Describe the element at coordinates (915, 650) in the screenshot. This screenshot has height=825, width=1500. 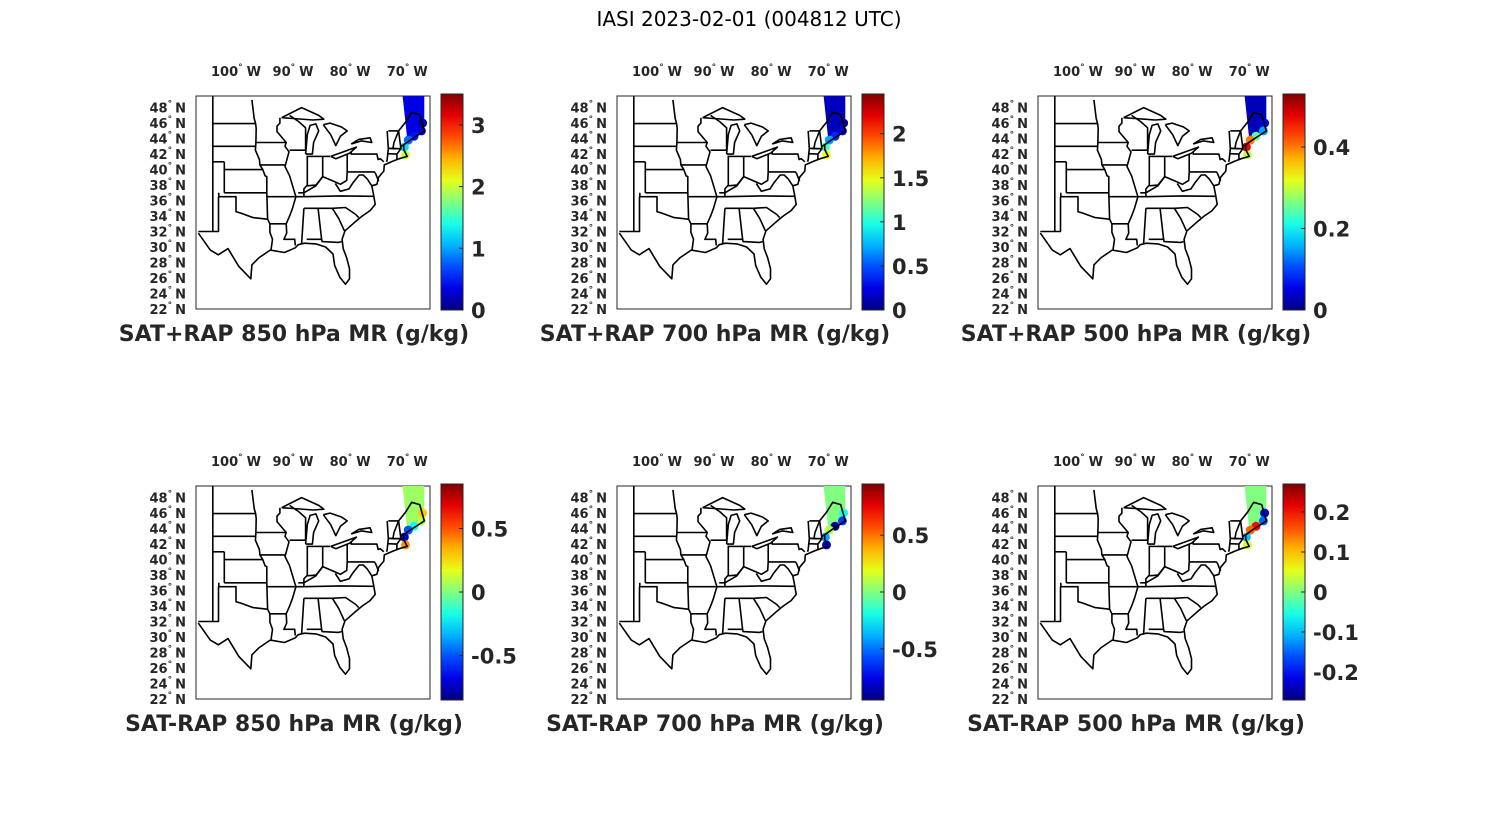
I see `colorbar-tick-label: -0.5` at that location.